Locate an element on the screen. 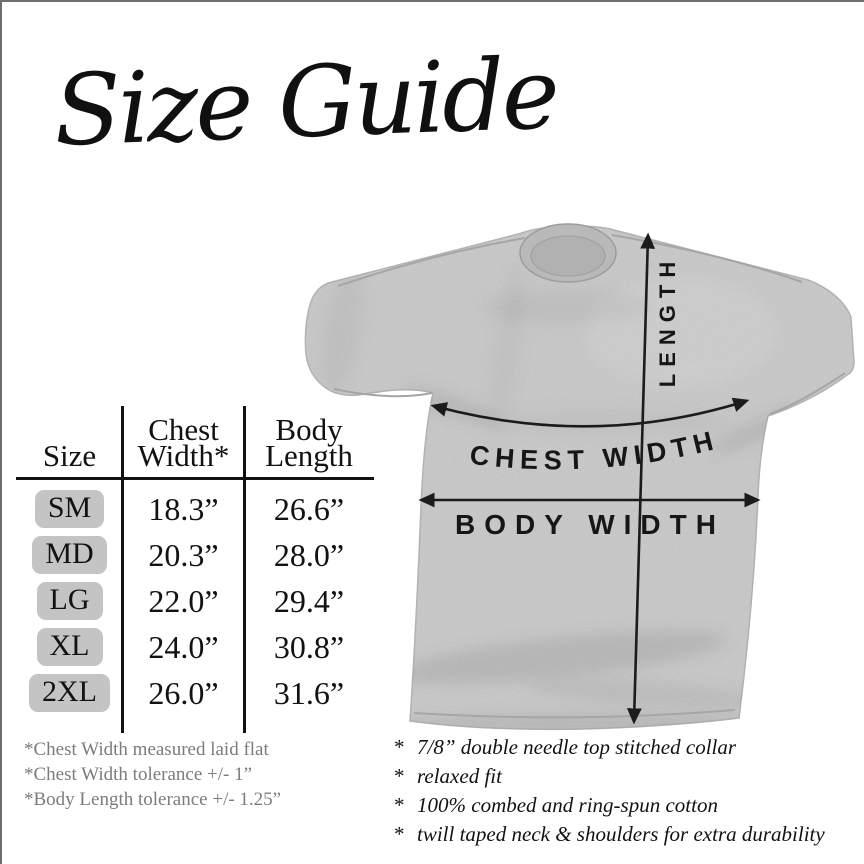 This screenshot has width=864, height=864. length-arrow is located at coordinates (641, 478).